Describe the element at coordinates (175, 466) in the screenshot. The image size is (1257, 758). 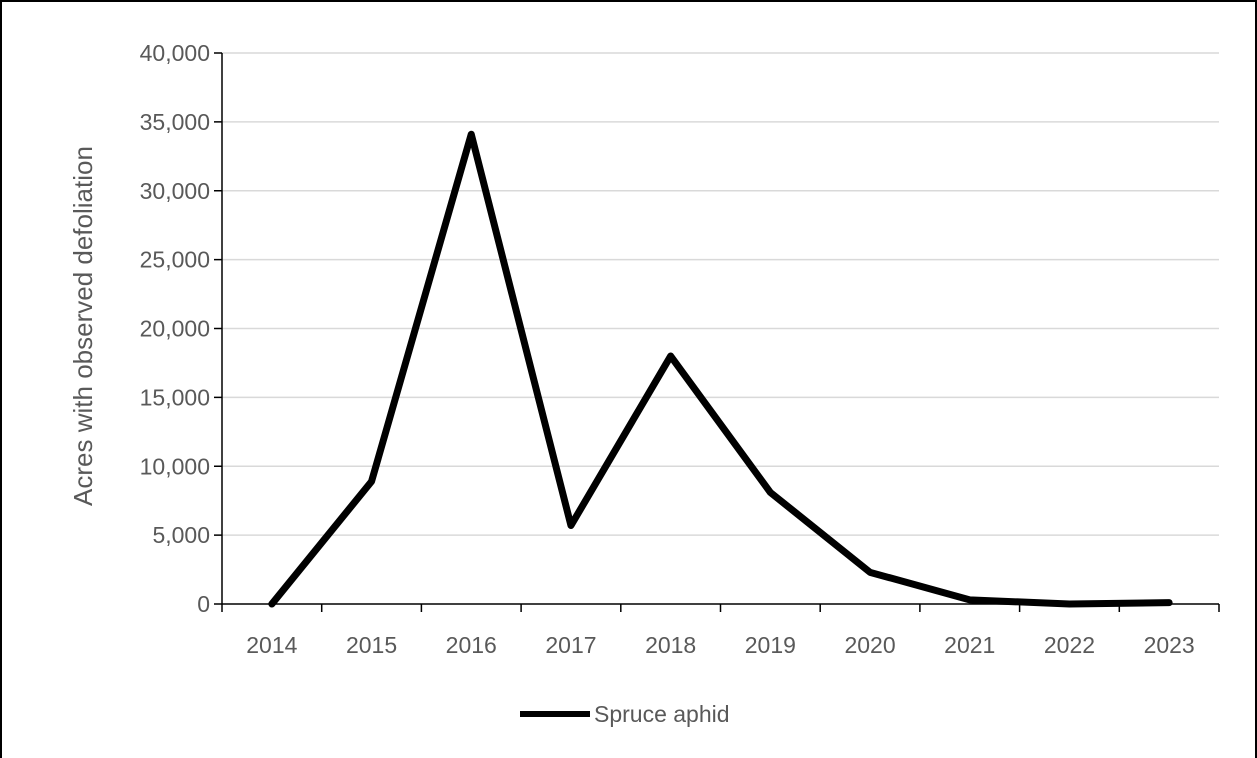
I see `y-tick-label-2: 10,000` at that location.